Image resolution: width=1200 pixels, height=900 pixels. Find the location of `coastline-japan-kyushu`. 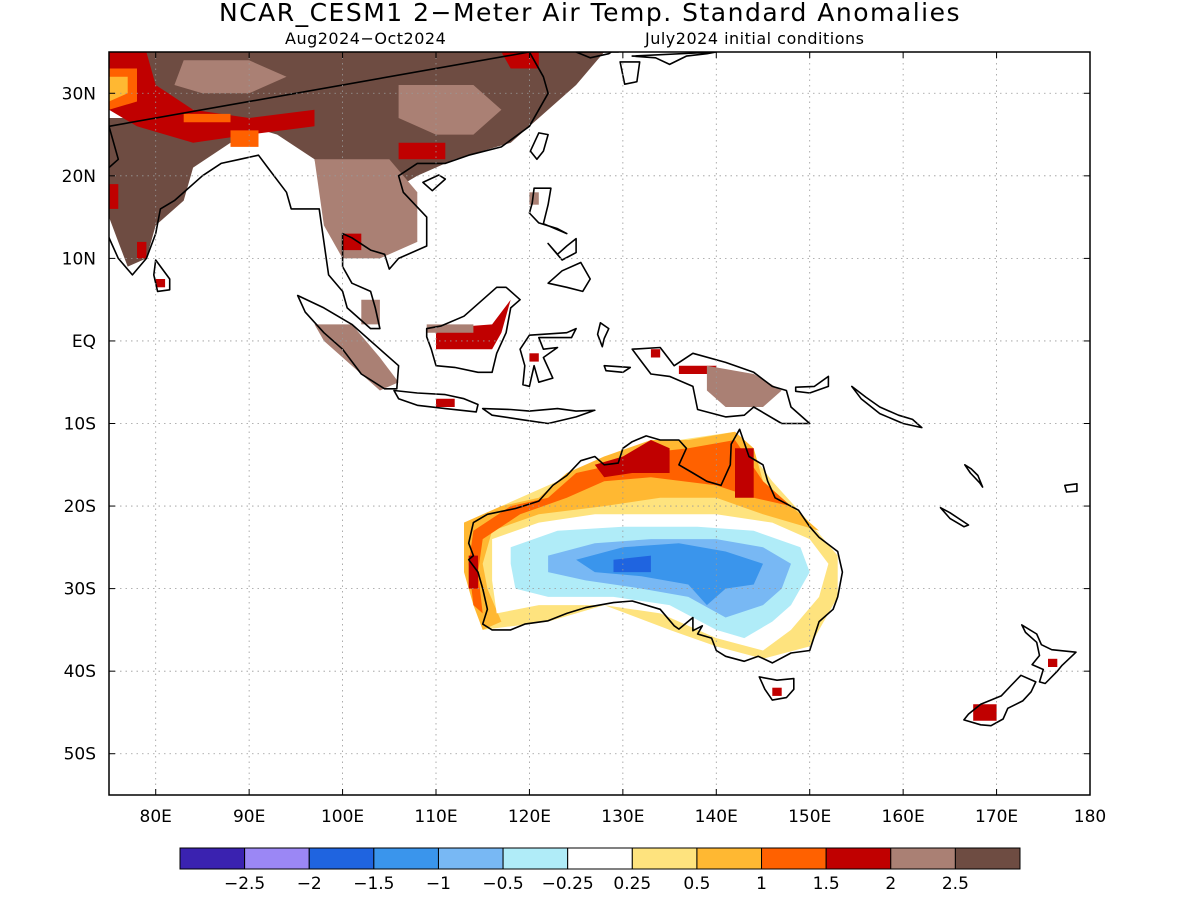

coastline-japan-kyushu is located at coordinates (630, 73).